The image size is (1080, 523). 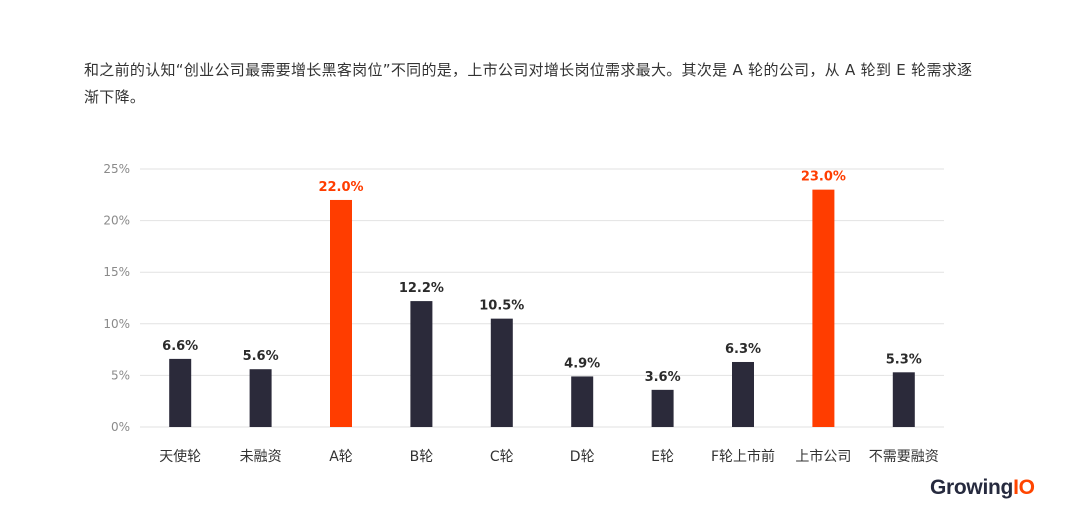 I want to click on bar-value-label: 22.0%, so click(x=340, y=187).